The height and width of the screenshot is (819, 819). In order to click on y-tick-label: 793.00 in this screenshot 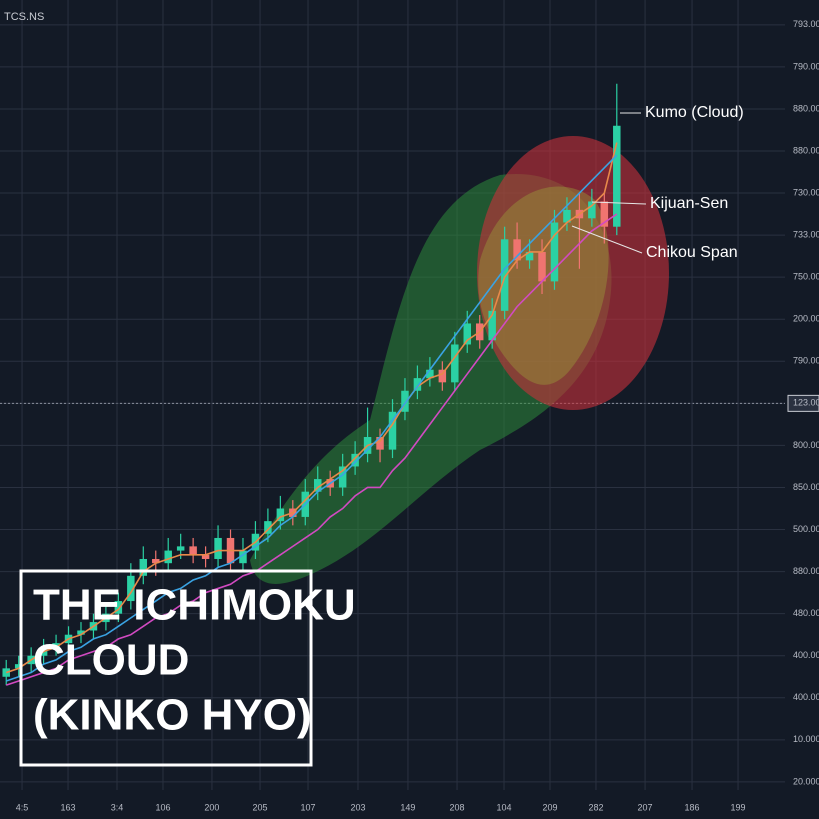, I will do `click(806, 24)`.